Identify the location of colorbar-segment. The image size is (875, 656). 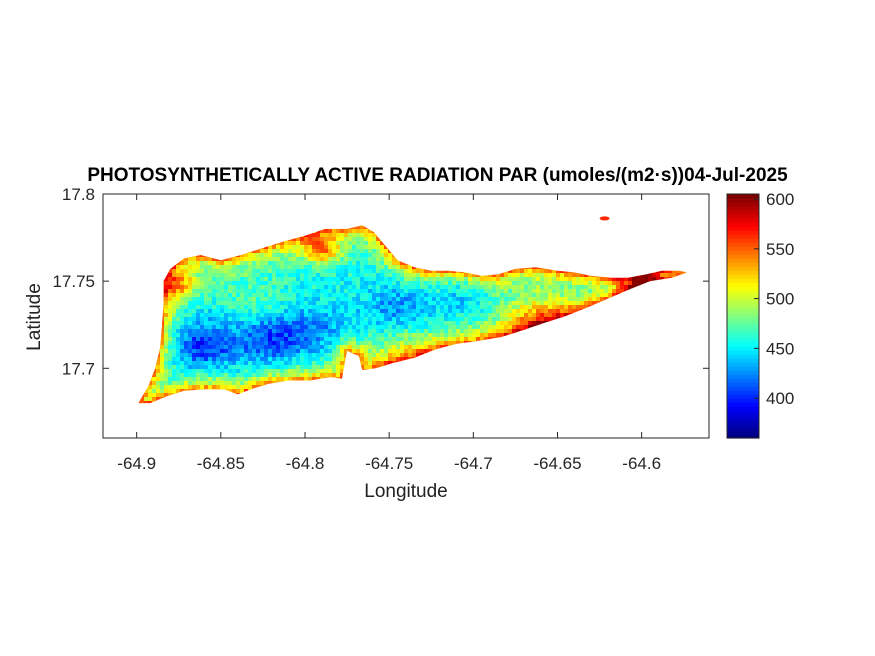
(743, 412).